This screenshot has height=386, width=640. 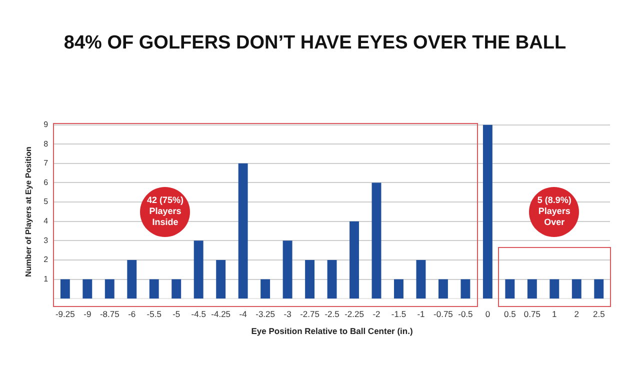 I want to click on x-tick-label: -2.25, so click(x=354, y=314).